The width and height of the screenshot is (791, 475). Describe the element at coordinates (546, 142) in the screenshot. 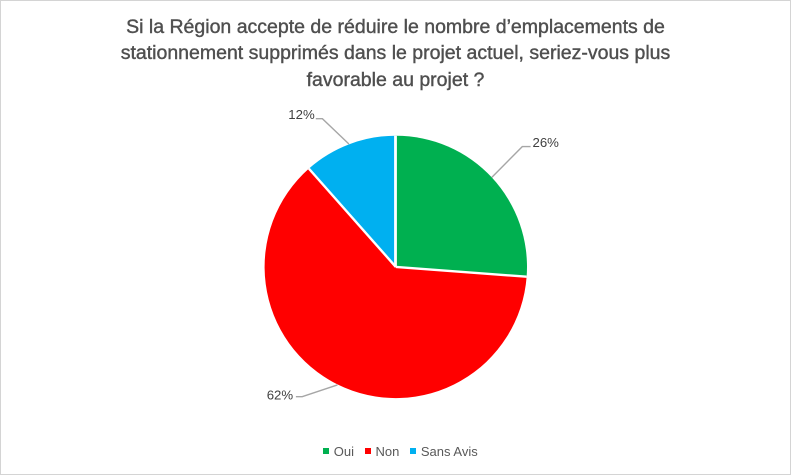

I see `svg-text: 26%` at that location.